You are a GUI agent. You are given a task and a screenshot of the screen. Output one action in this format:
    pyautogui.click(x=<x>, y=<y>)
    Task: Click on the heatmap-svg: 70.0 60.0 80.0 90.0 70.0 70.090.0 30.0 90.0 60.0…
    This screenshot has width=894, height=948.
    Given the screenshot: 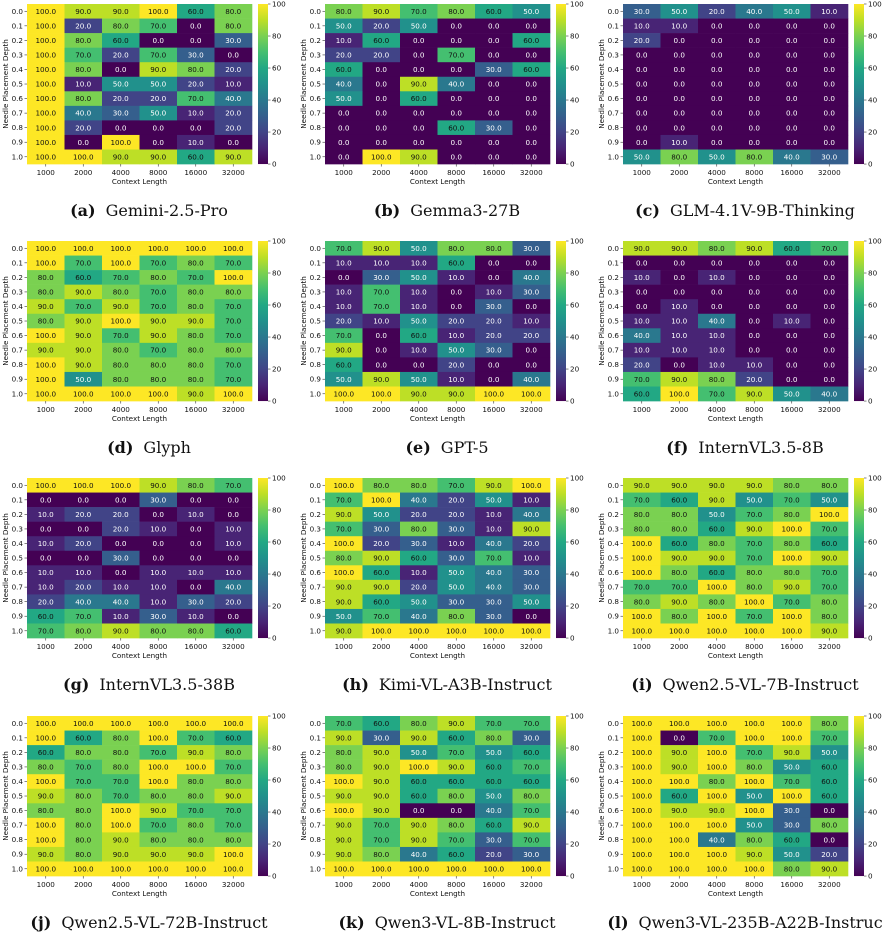 What is the action you would take?
    pyautogui.click(x=441, y=805)
    